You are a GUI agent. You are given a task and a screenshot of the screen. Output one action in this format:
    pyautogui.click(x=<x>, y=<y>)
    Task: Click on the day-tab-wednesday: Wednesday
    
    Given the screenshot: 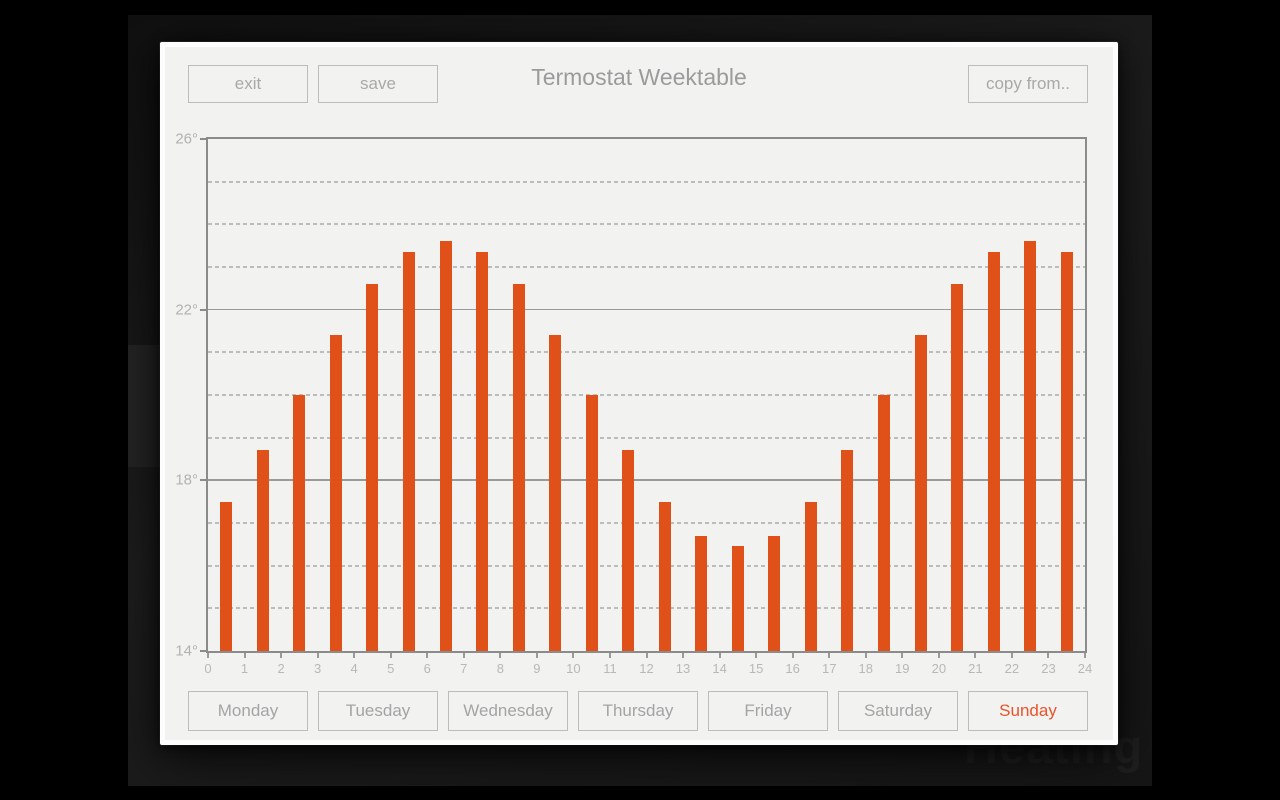 What is the action you would take?
    pyautogui.click(x=508, y=711)
    